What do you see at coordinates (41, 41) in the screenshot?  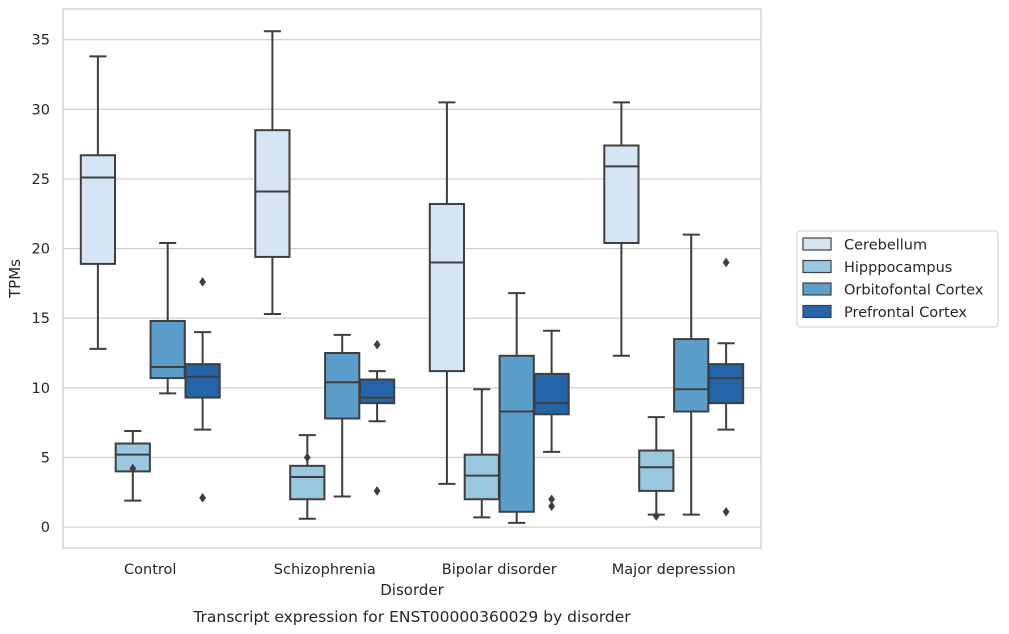 I see `y-tick-label: 35` at bounding box center [41, 41].